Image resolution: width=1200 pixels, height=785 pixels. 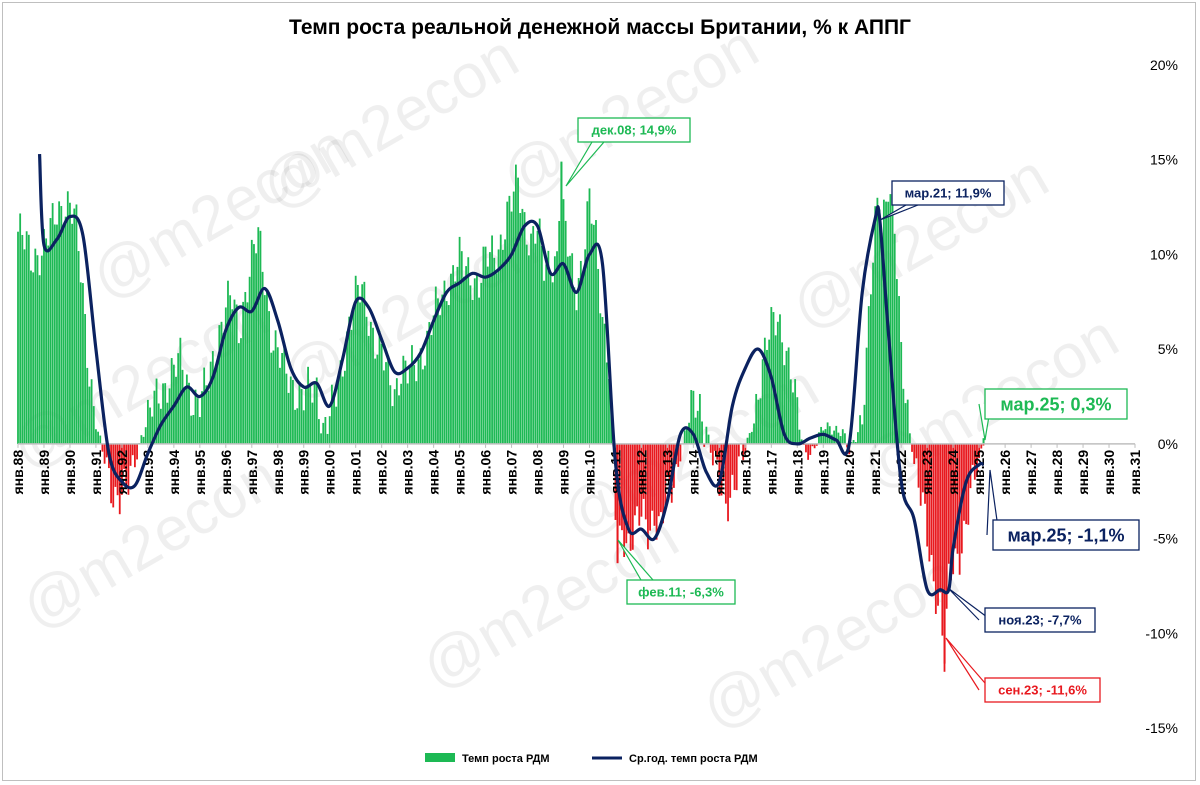 I want to click on annotation-leader, so click(x=585, y=164).